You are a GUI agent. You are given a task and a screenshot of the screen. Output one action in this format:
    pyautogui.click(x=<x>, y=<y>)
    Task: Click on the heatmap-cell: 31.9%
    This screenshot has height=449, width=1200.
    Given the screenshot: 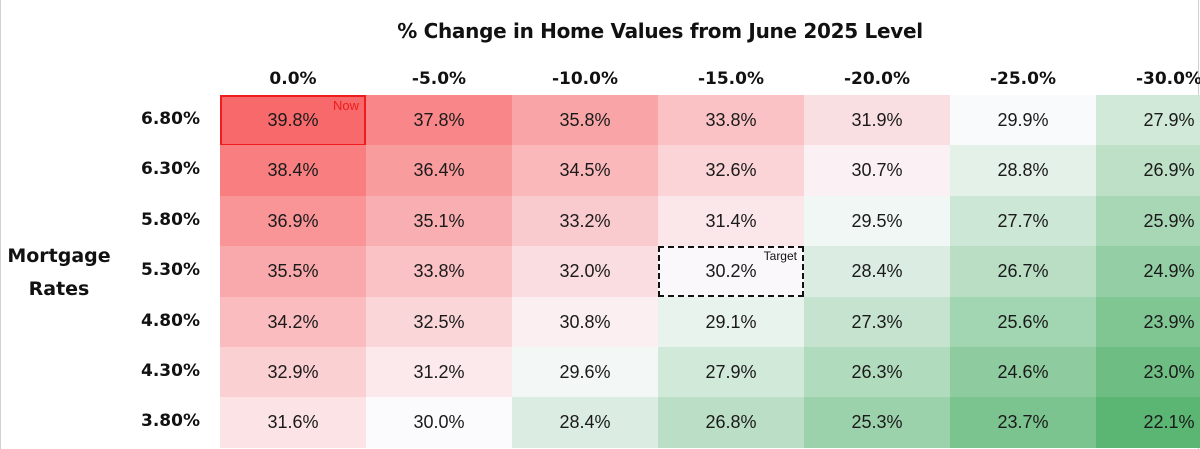 What is the action you would take?
    pyautogui.click(x=877, y=120)
    